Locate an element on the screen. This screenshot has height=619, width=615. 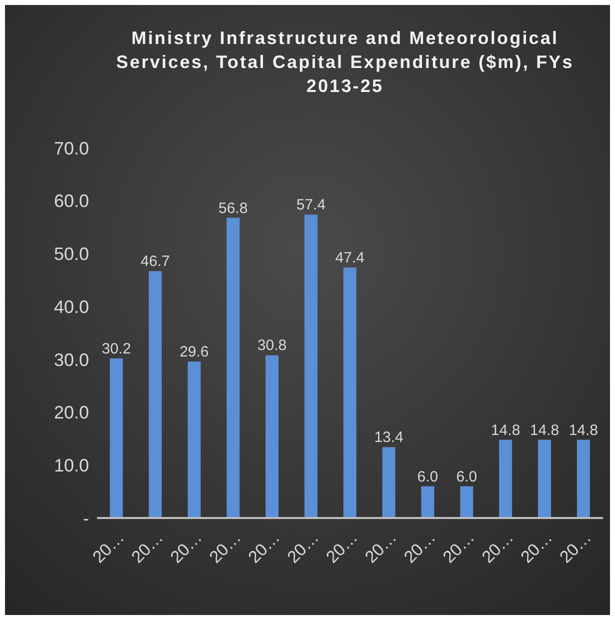
y-tick-label: 40.0 is located at coordinates (71, 306).